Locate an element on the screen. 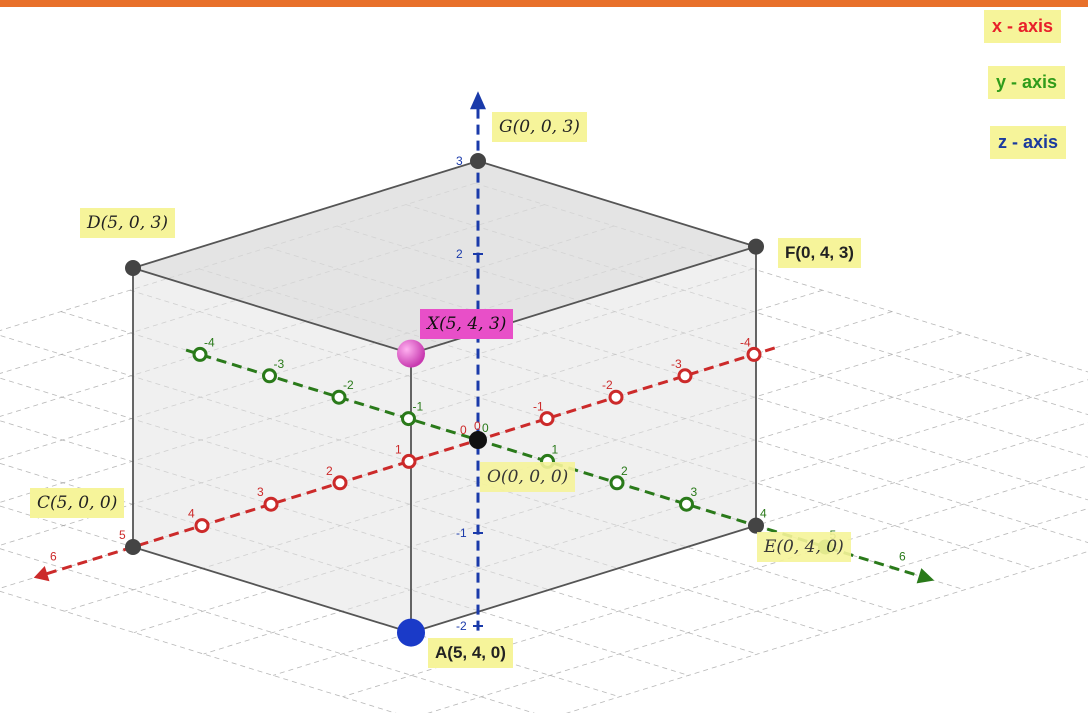  y-tick-label: 4 is located at coordinates (763, 514).